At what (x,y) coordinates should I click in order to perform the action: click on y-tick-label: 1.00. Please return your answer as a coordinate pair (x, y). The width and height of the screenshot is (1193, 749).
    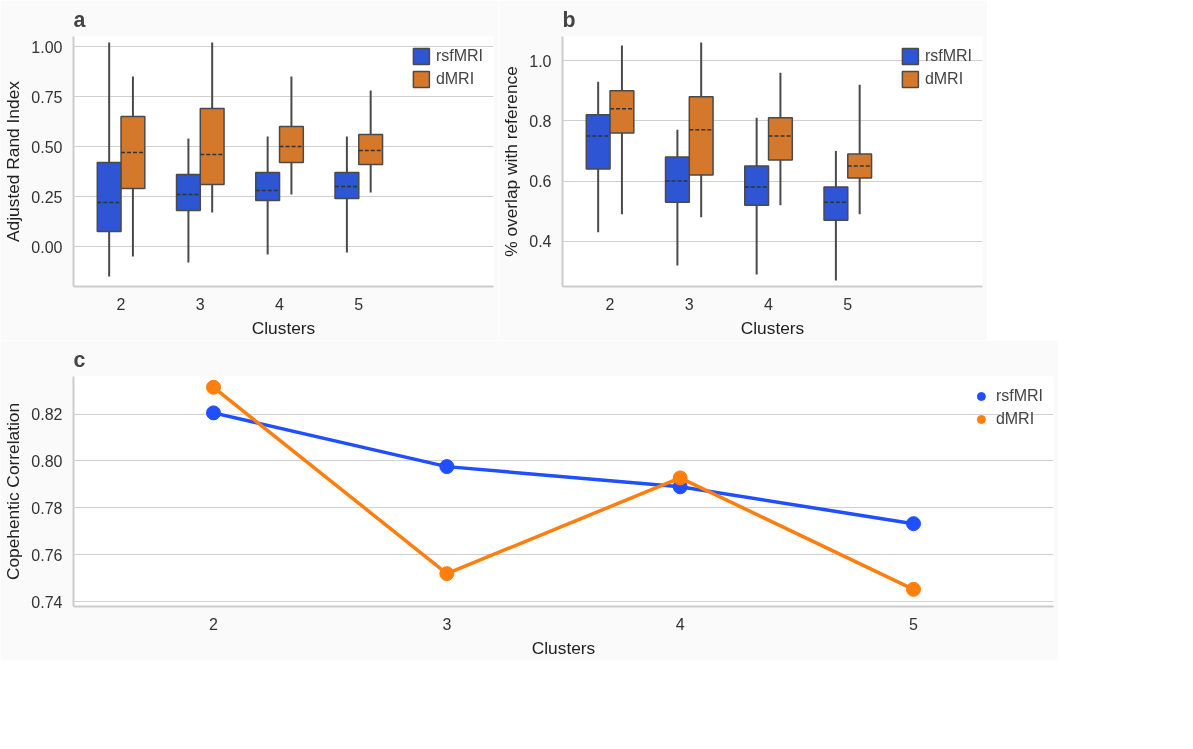
    Looking at the image, I should click on (47, 47).